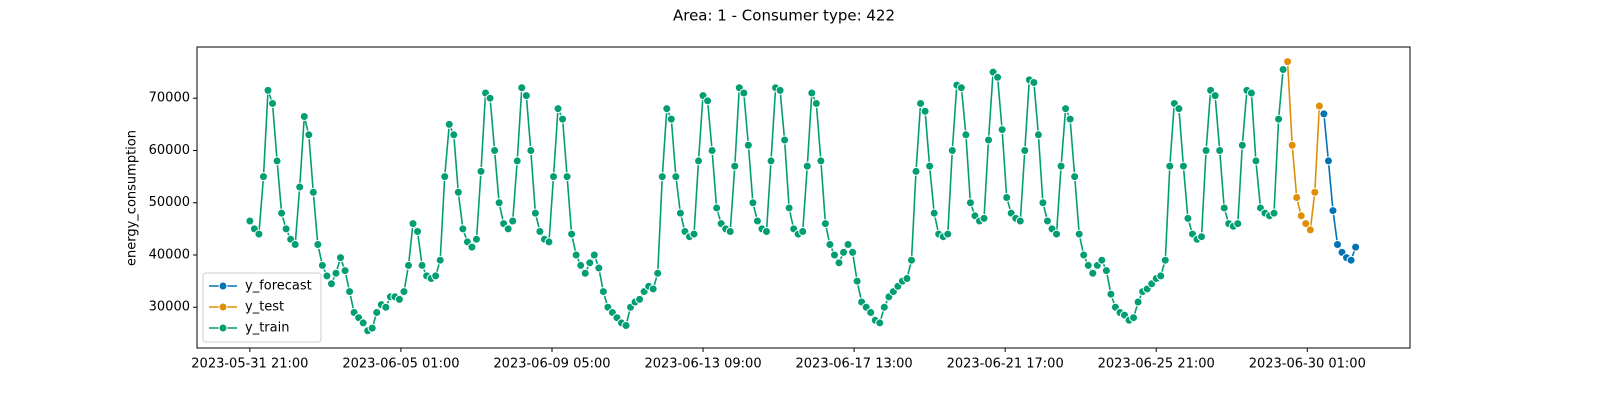  What do you see at coordinates (169, 202) in the screenshot?
I see `y-tick-label: 50000` at bounding box center [169, 202].